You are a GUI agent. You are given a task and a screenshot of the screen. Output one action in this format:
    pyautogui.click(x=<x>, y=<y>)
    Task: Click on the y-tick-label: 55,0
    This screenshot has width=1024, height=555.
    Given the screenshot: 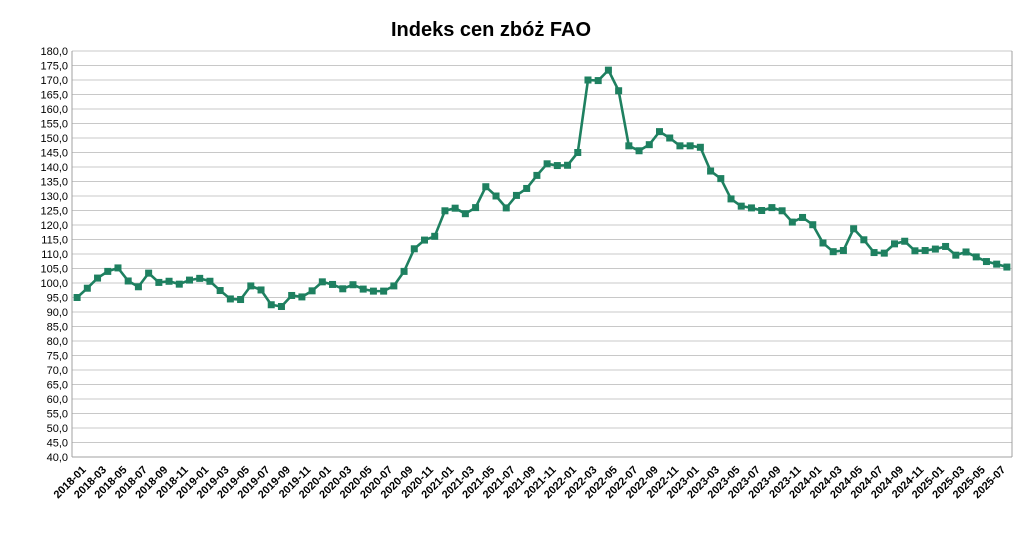 What is the action you would take?
    pyautogui.click(x=57, y=415)
    